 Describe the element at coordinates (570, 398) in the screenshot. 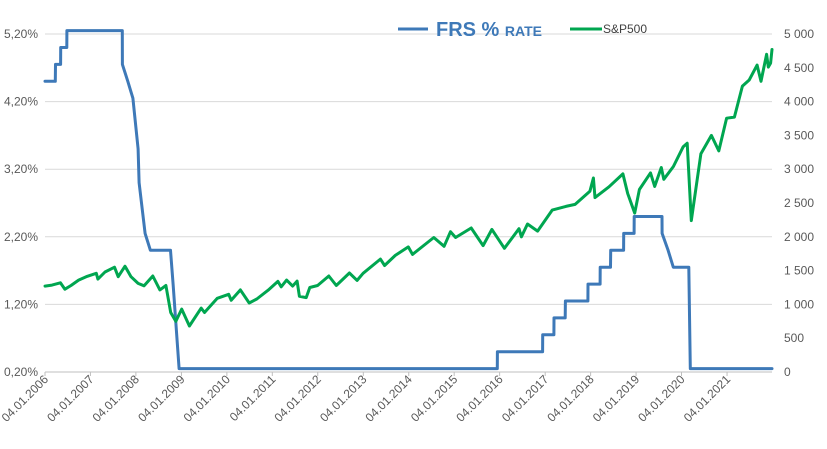

I see `x-tick-label: 04.01.2018` at that location.